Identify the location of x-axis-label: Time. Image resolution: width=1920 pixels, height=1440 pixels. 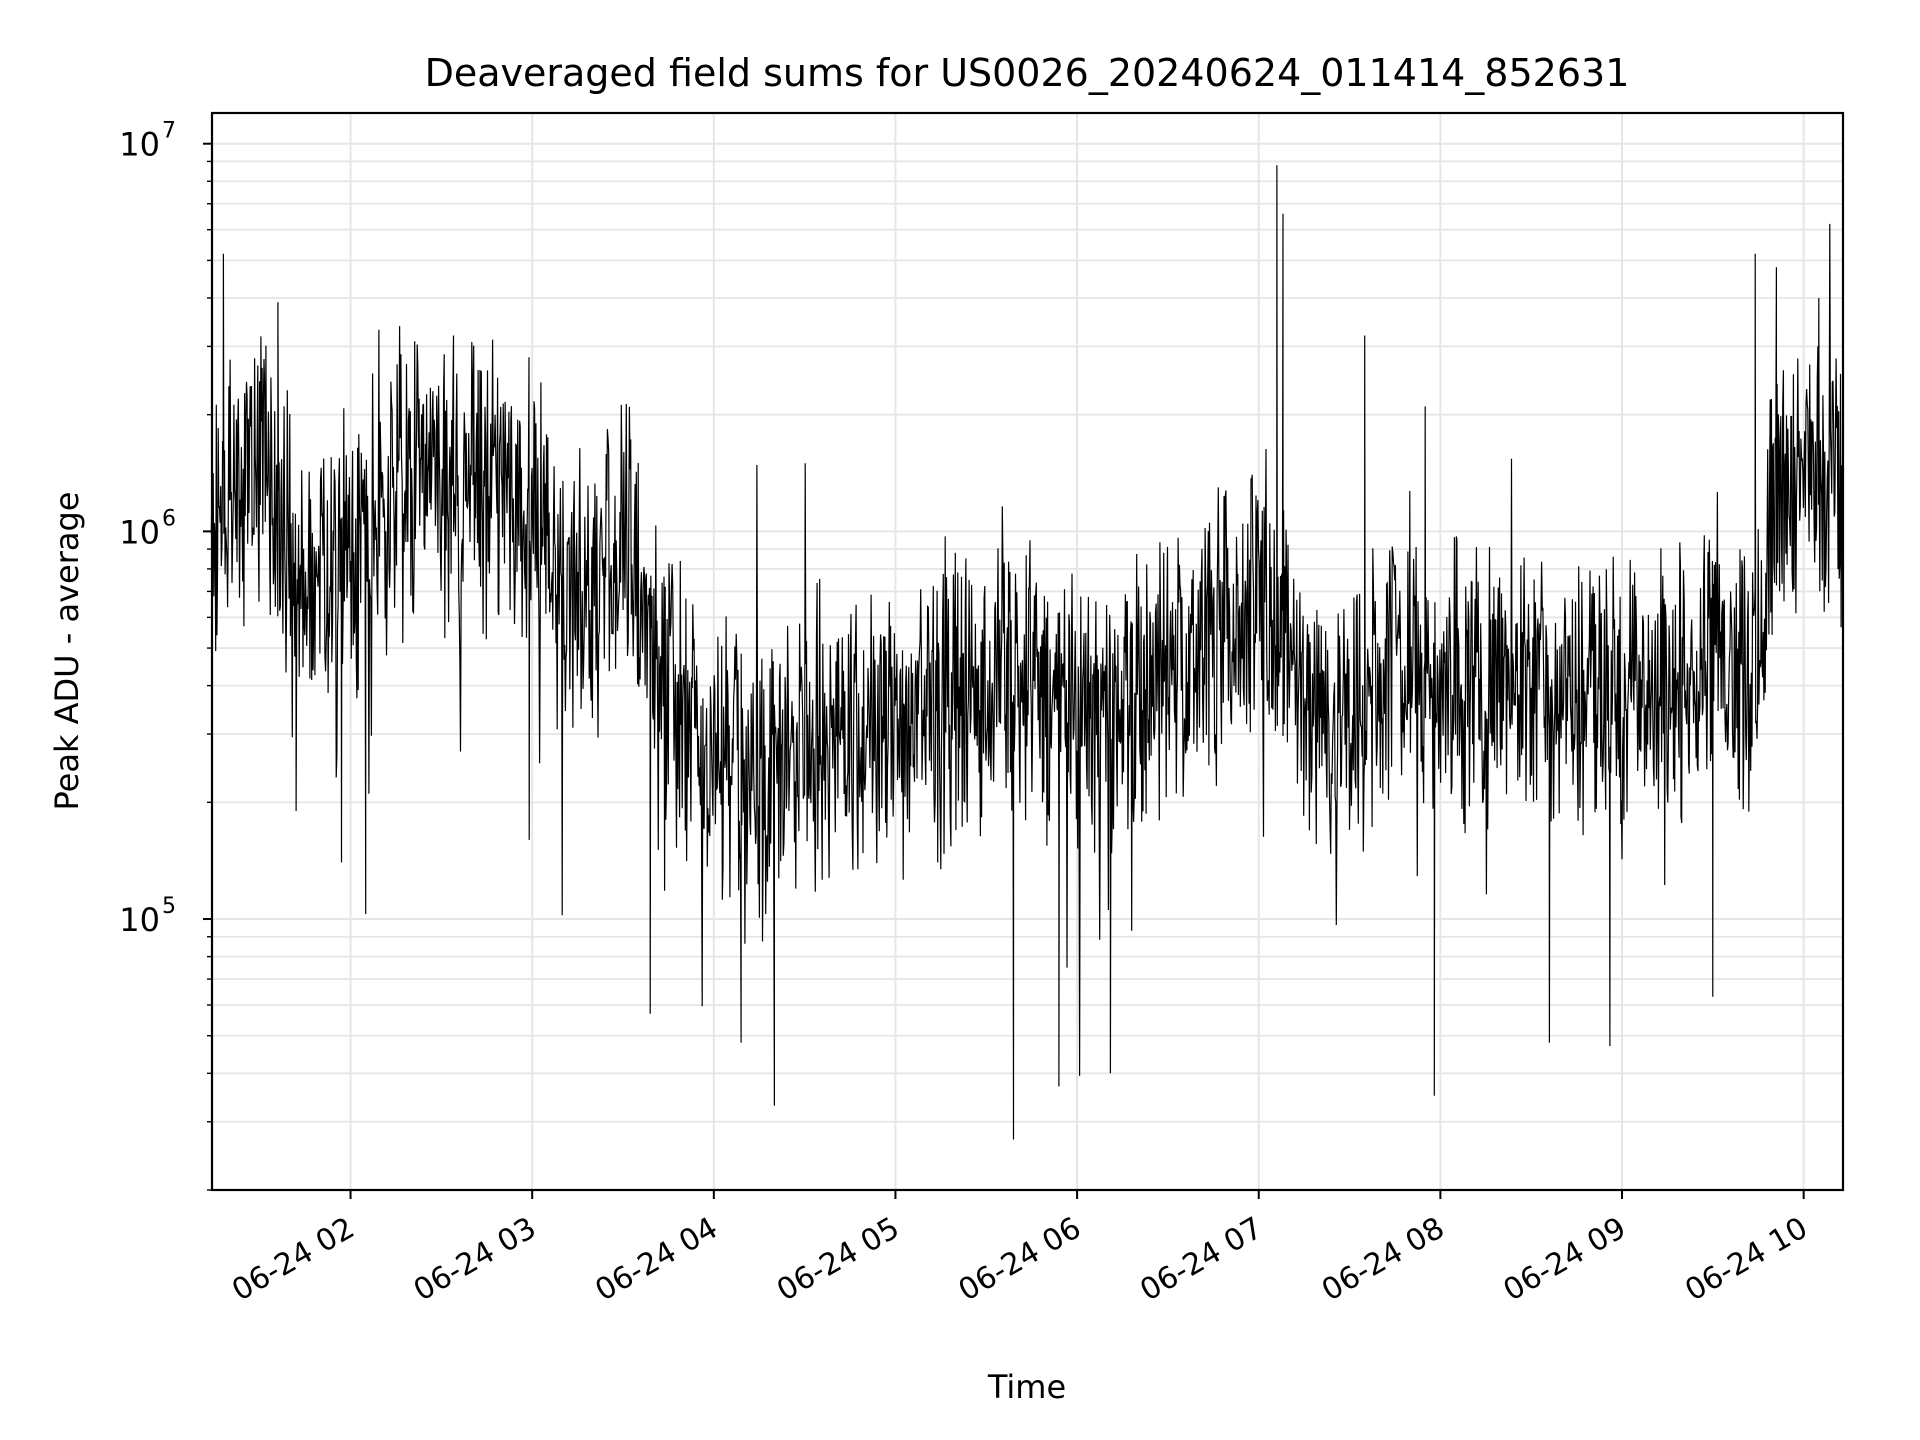
(1026, 1387).